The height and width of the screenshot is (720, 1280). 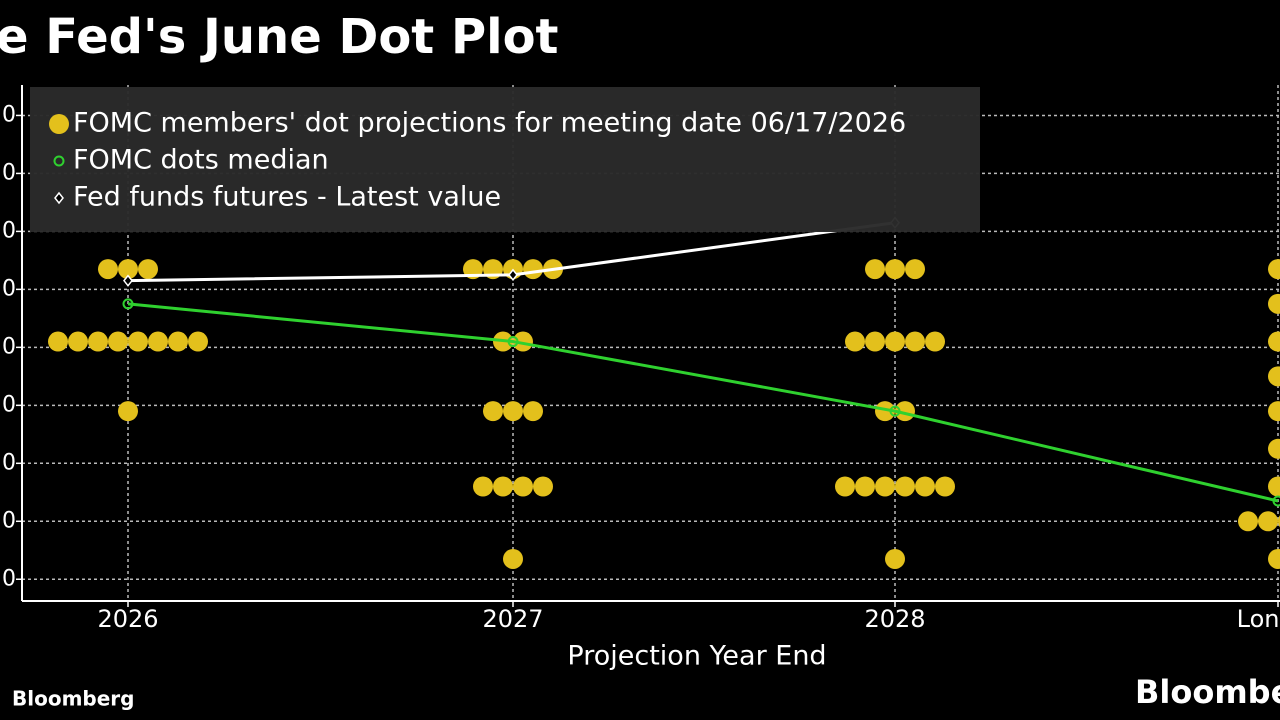 What do you see at coordinates (127, 619) in the screenshot?
I see `x-tick-label: 2026` at bounding box center [127, 619].